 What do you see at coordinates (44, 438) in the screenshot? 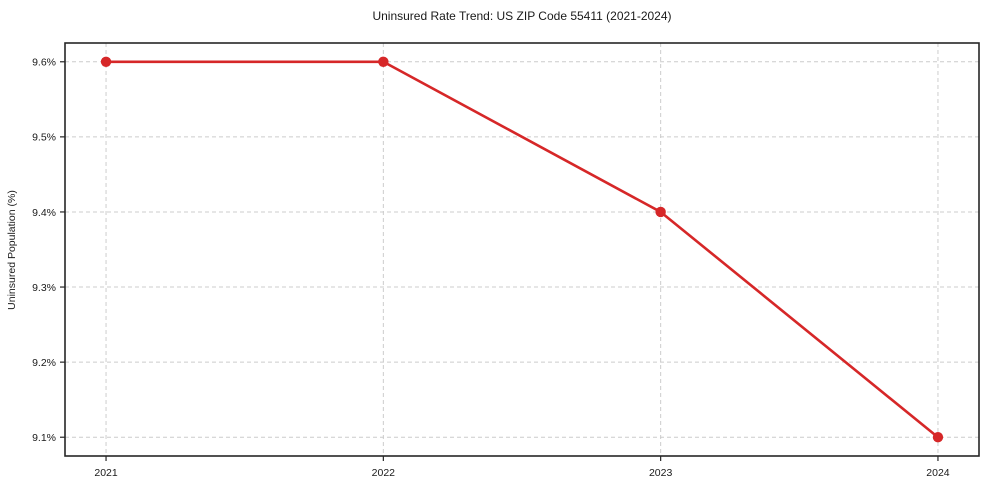
I see `y-tick-label: 9.1%` at bounding box center [44, 438].